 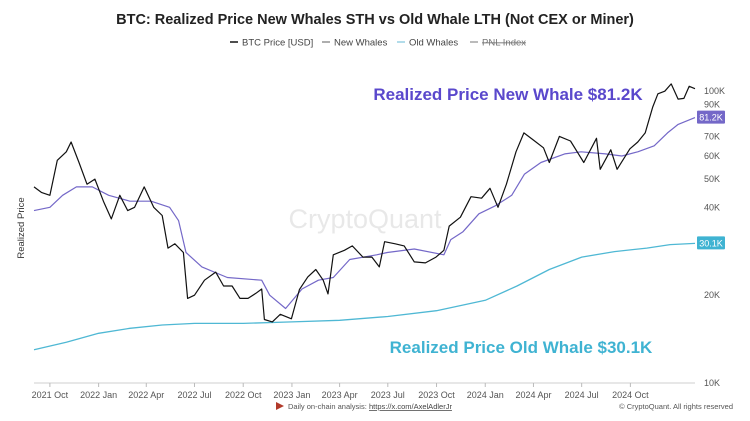 I want to click on x-tick-label: 2023 Apr, so click(x=340, y=395).